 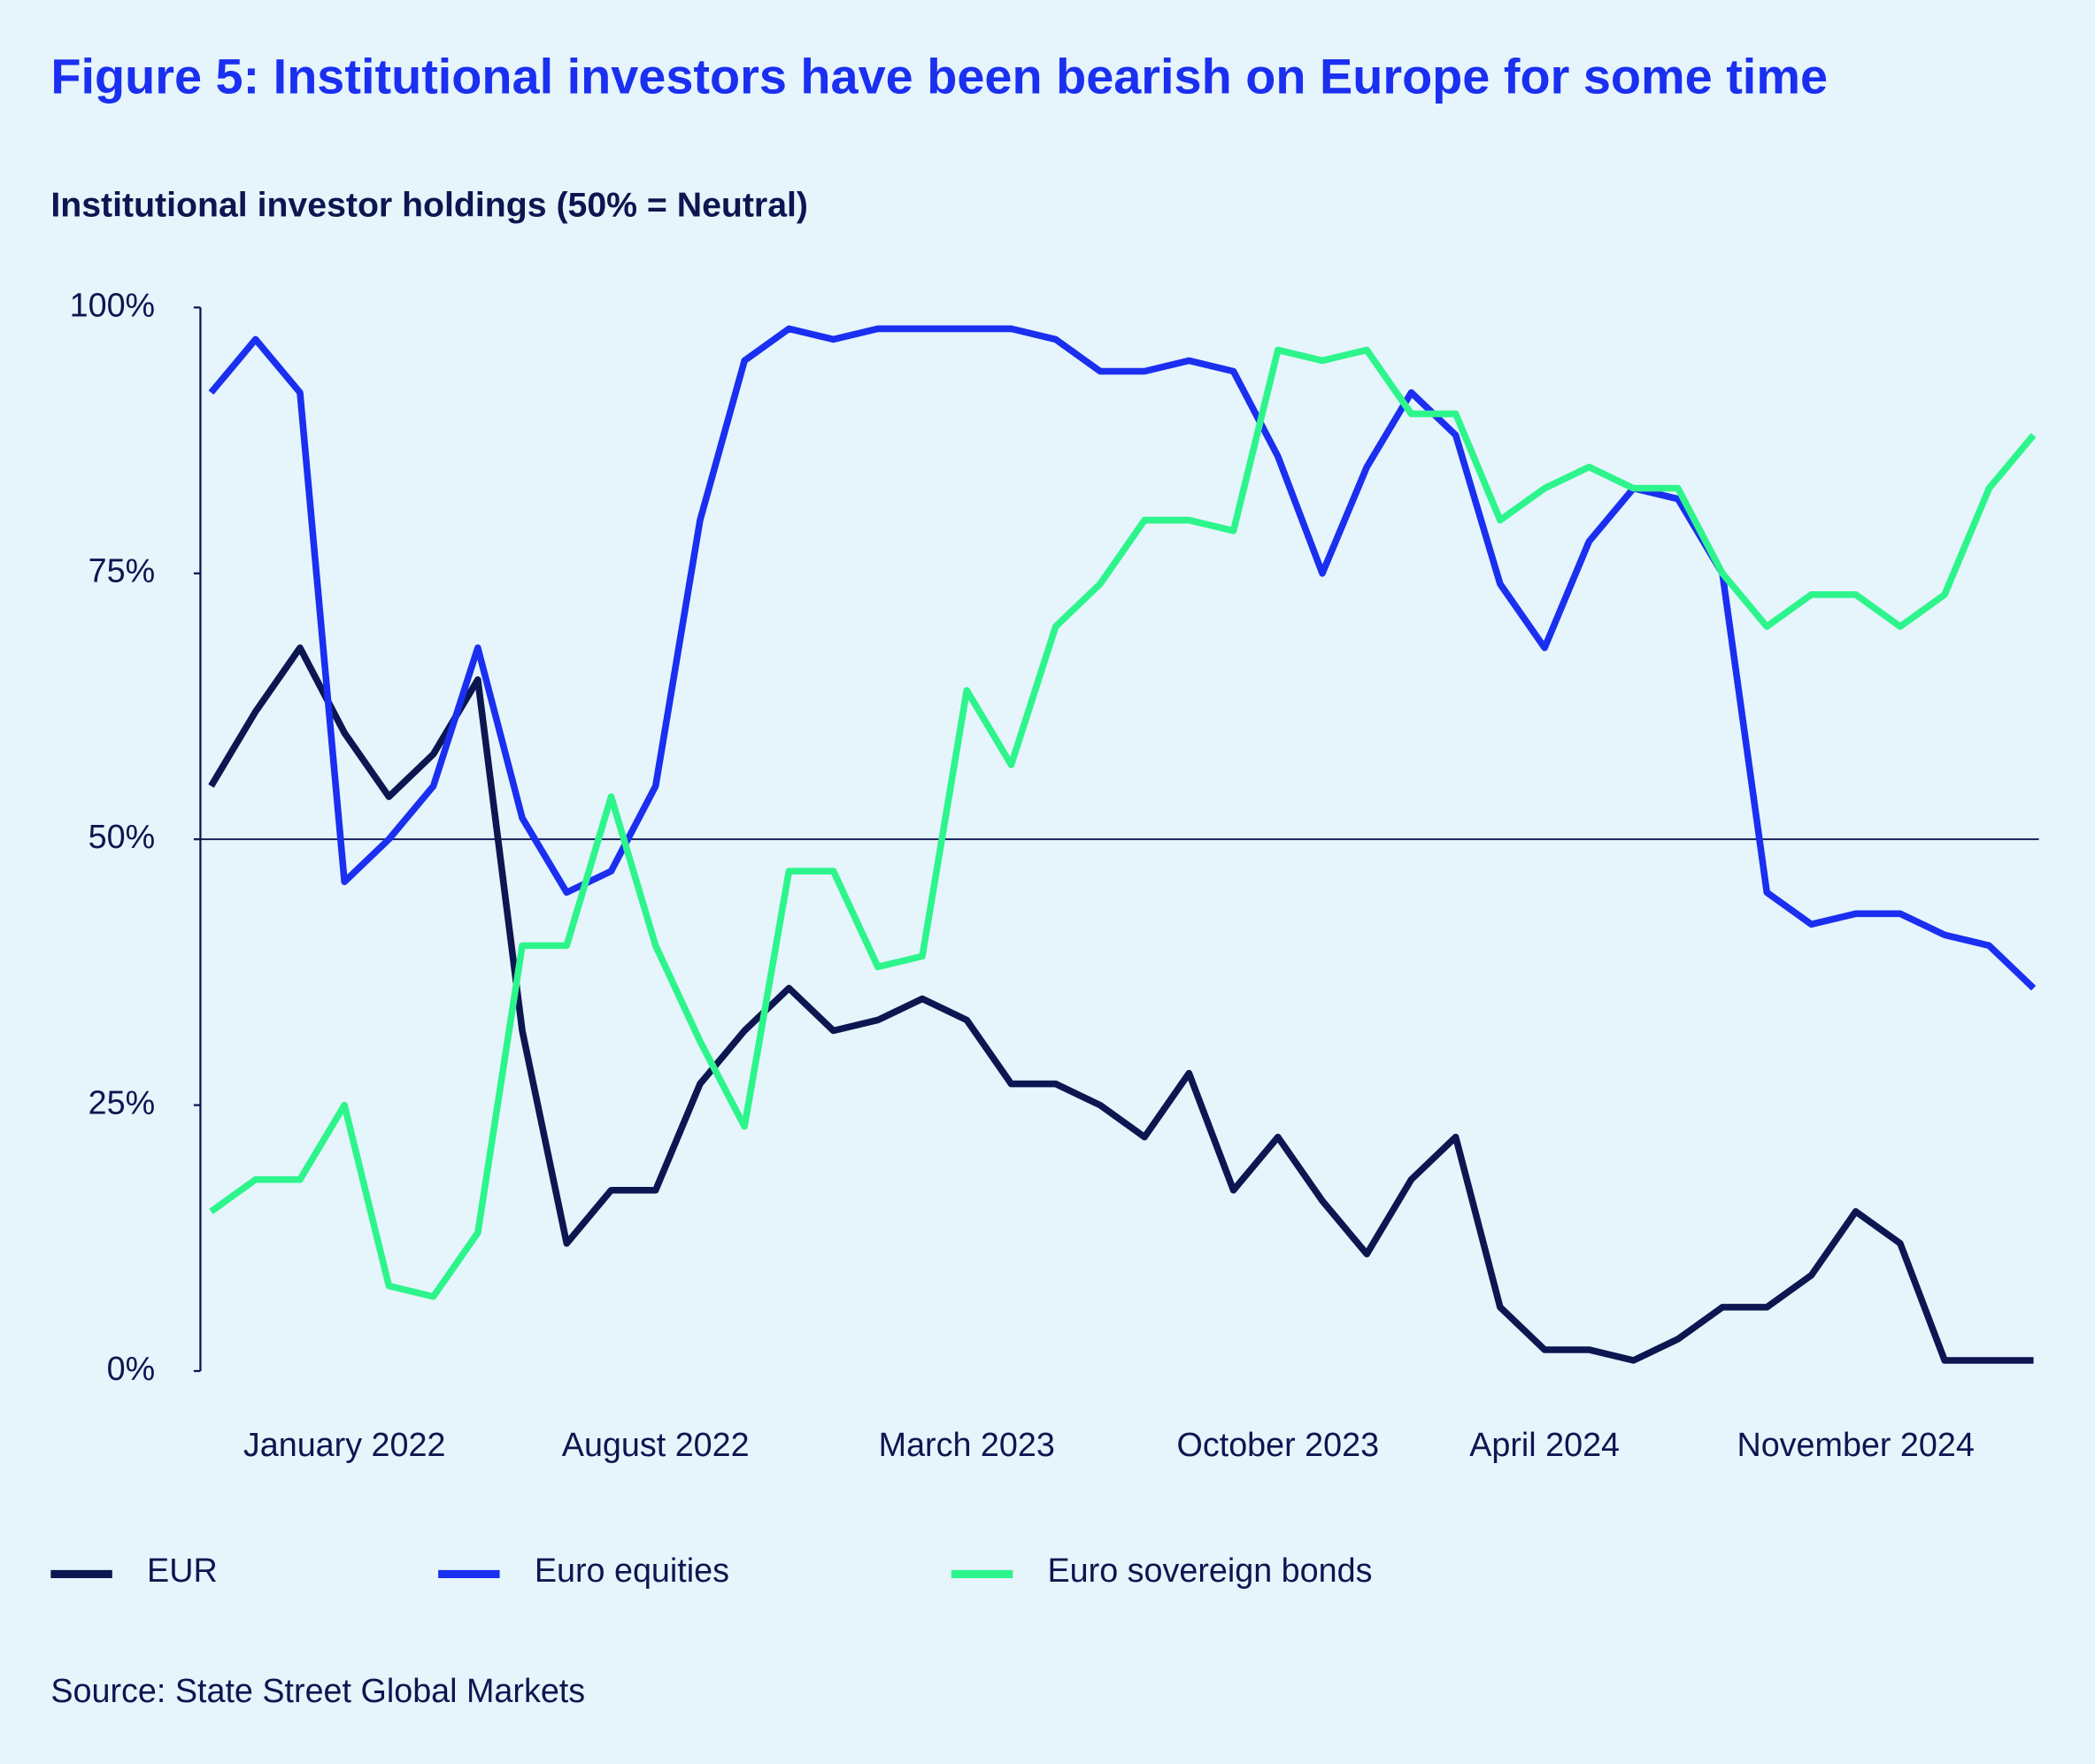 What do you see at coordinates (131, 1368) in the screenshot?
I see `y-tick-label: 0%` at bounding box center [131, 1368].